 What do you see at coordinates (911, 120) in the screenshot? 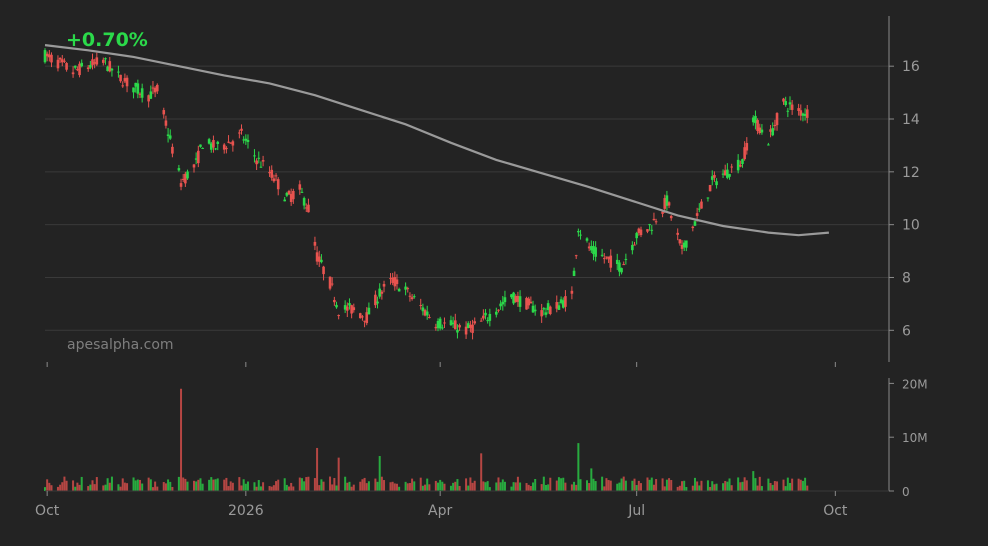
I see `price-tick-label: 14` at bounding box center [911, 120].